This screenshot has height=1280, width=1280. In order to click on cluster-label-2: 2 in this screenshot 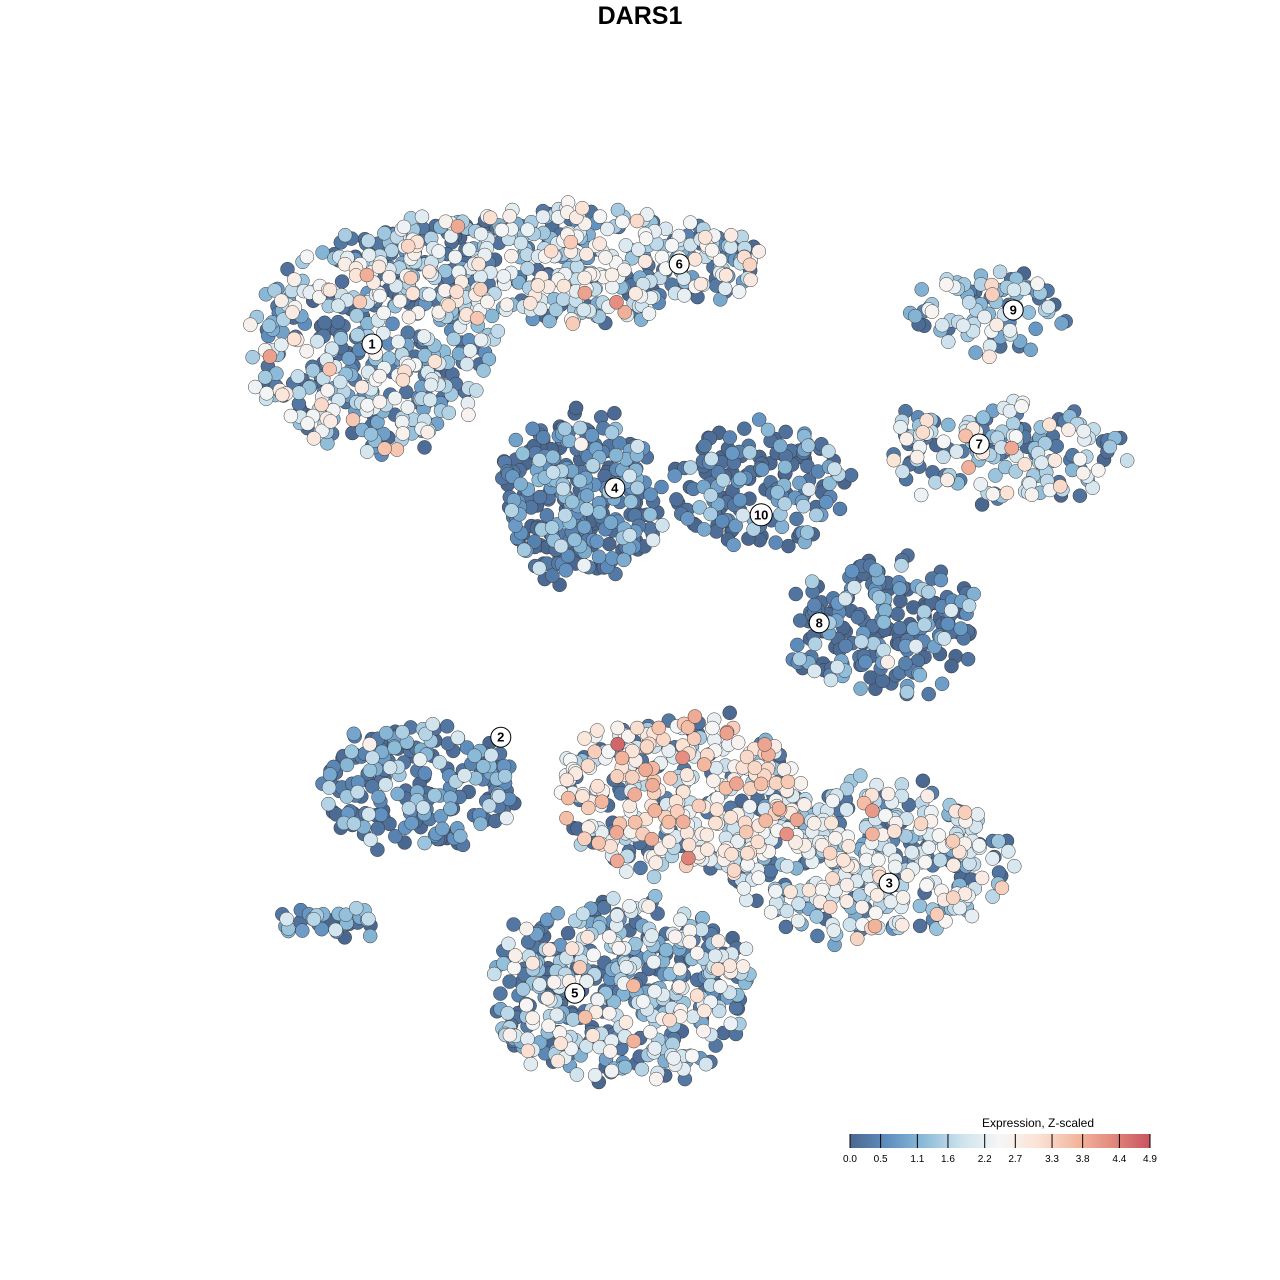, I will do `click(501, 737)`.